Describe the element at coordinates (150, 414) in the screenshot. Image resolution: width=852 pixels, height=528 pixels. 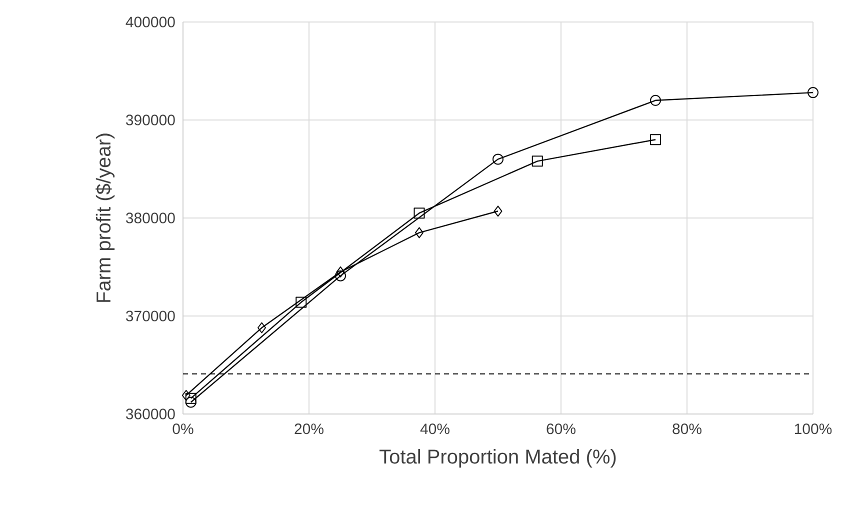
I see `y-tick-label: 360000` at that location.